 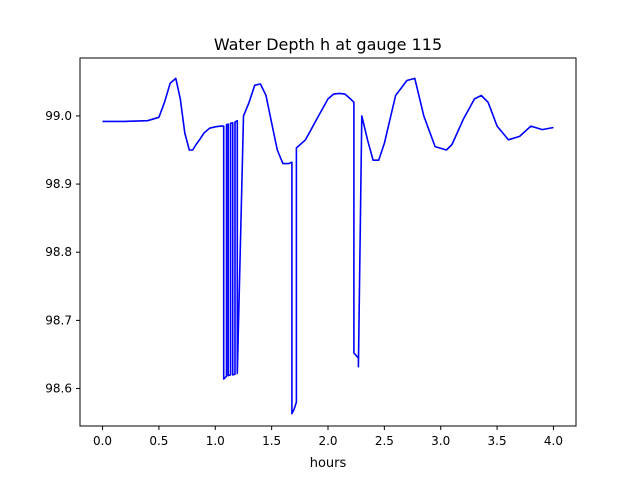 I want to click on y-tick-label: 99.0, so click(x=58, y=116).